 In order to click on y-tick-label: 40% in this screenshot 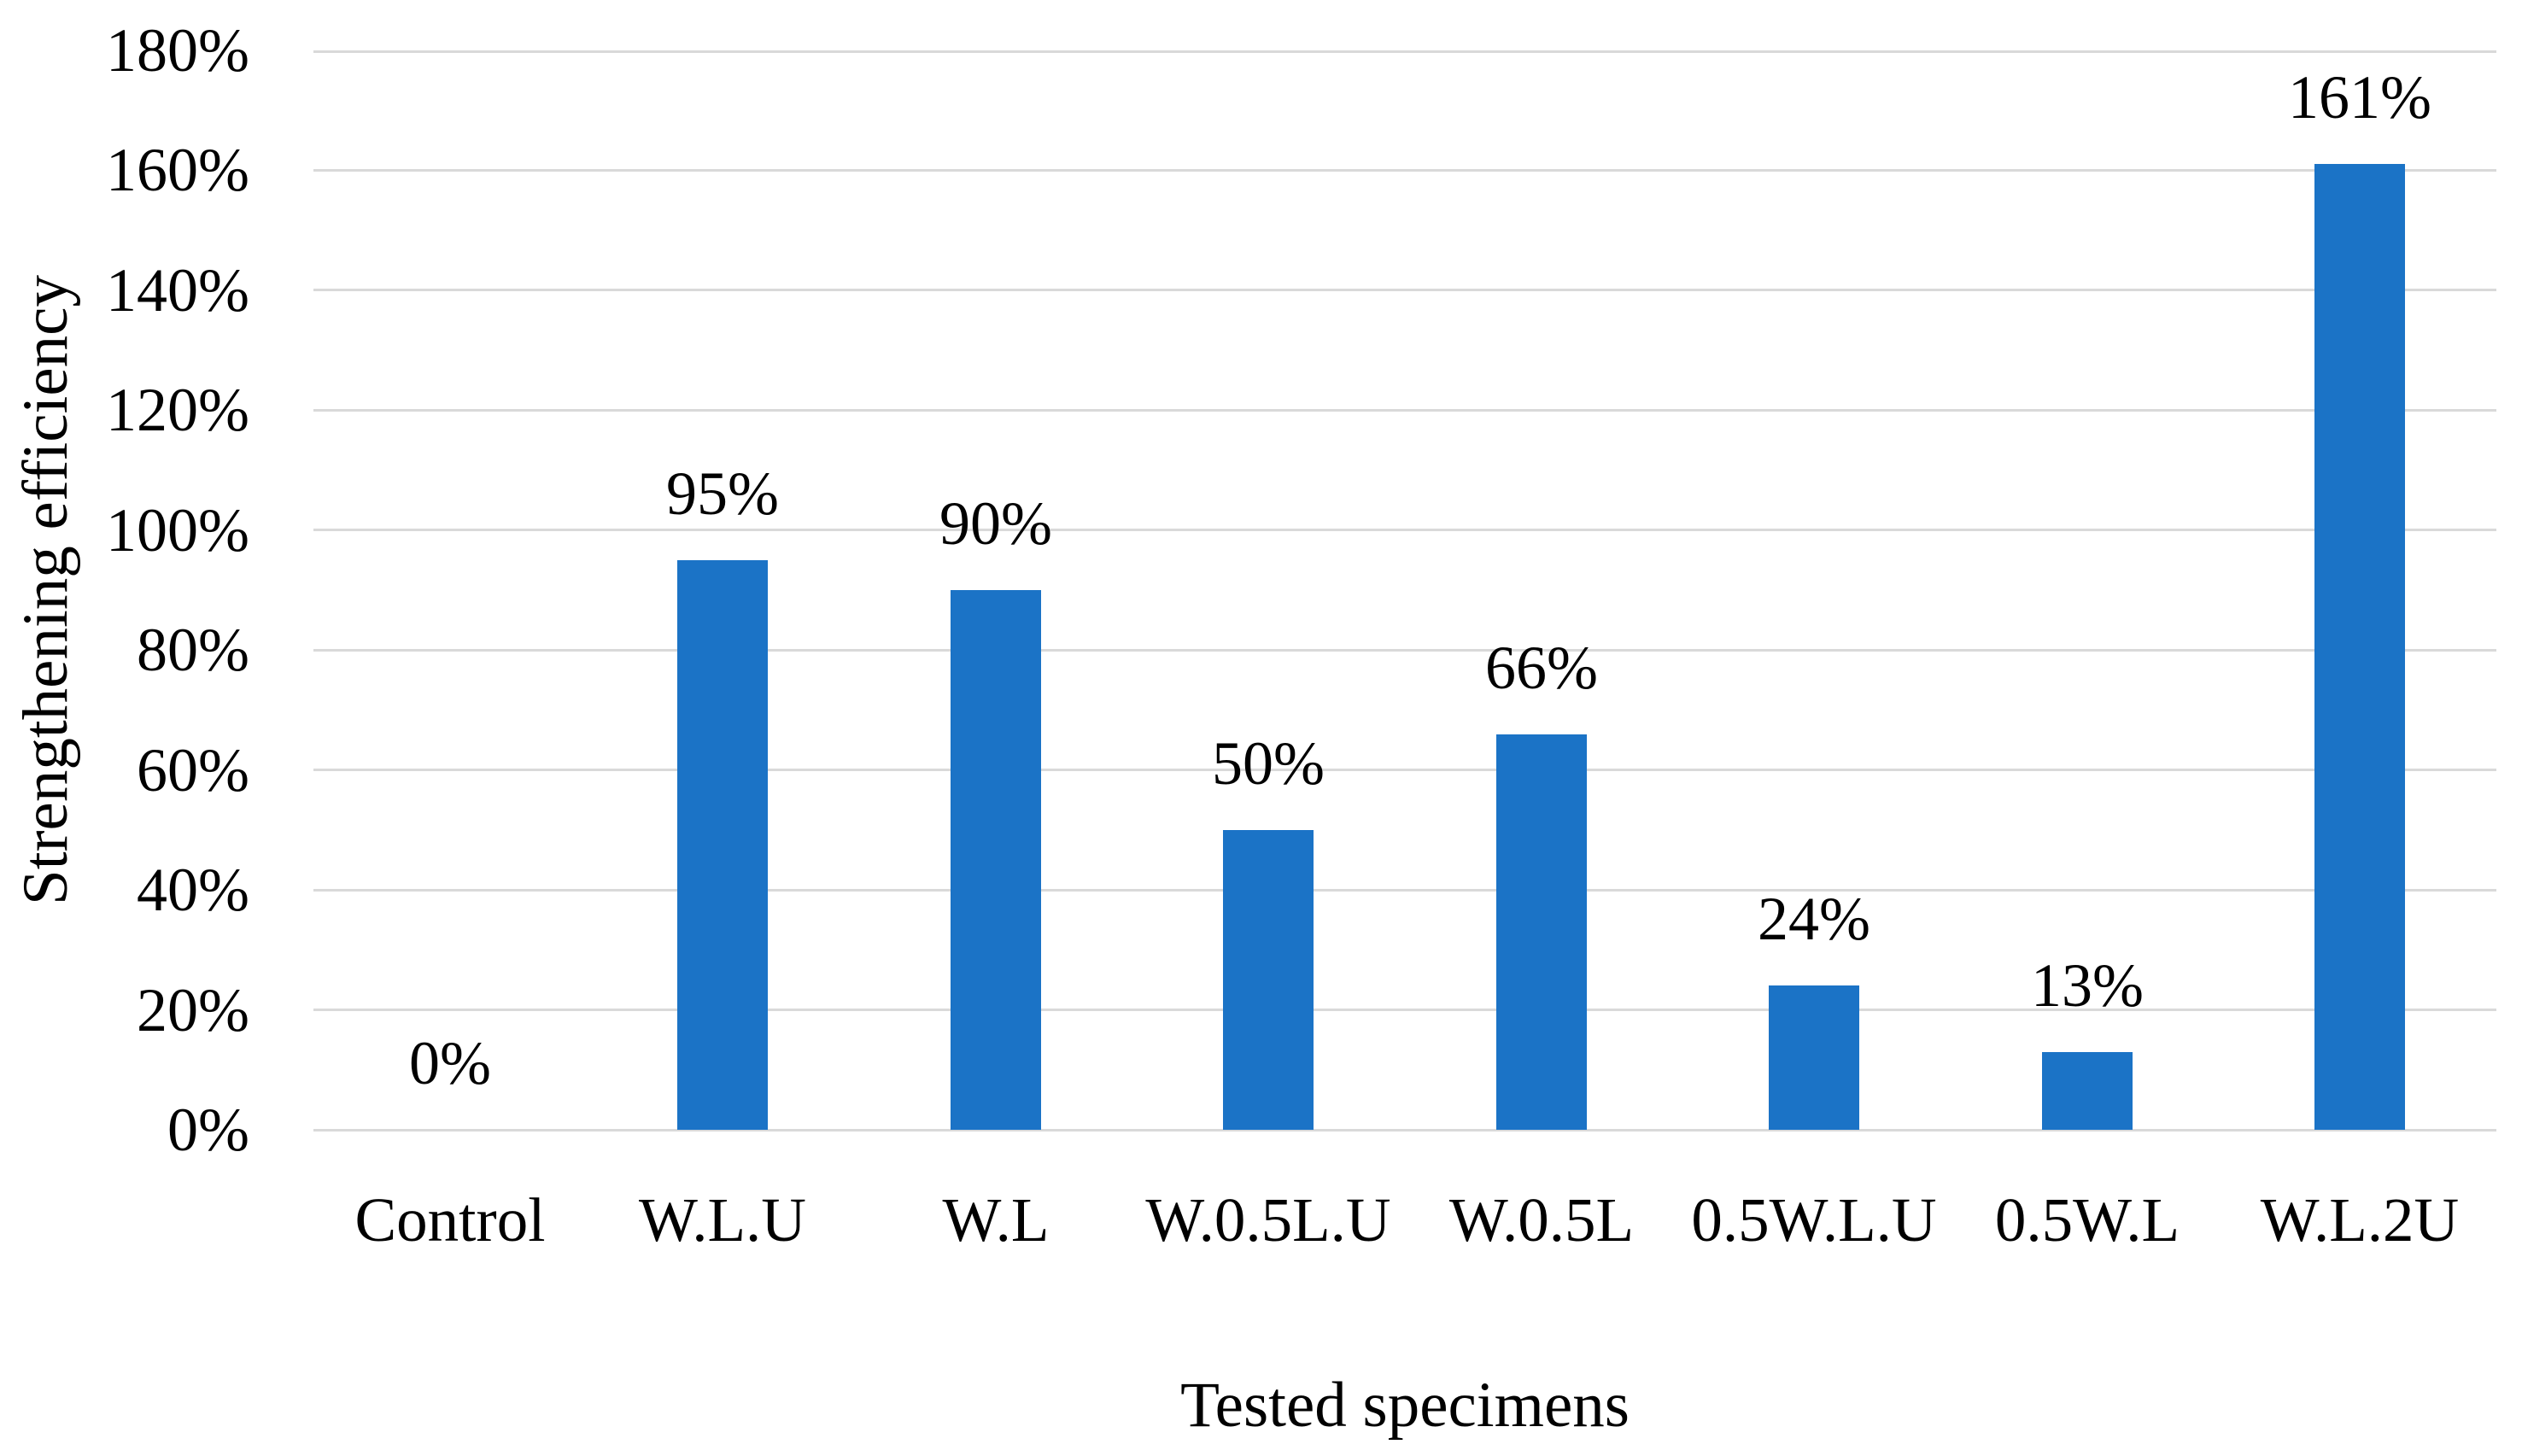, I will do `click(193, 890)`.